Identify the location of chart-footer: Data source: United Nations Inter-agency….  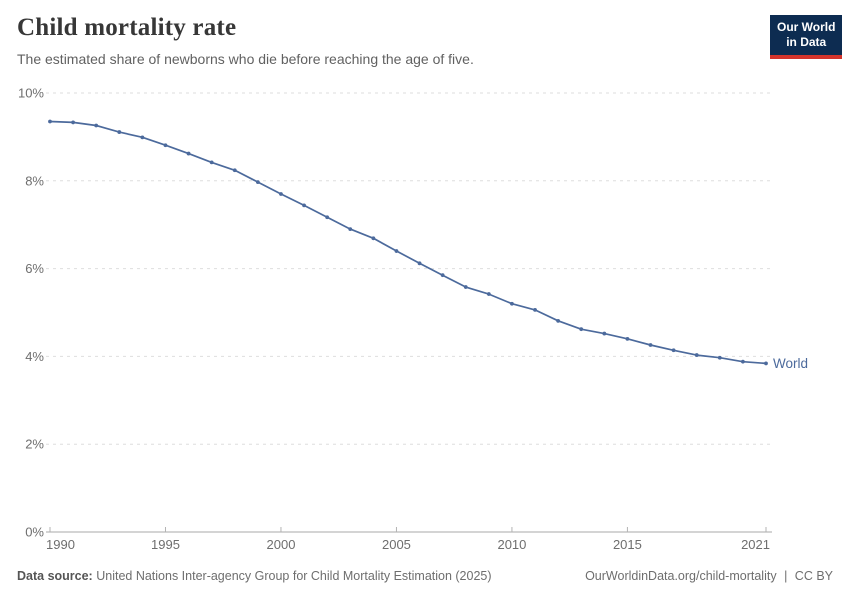
(425, 578).